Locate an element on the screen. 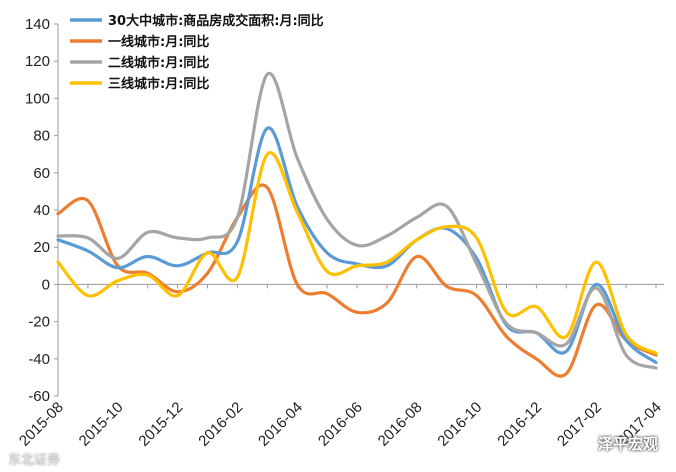 This screenshot has height=472, width=676. x-tick-label: 2015-08 is located at coordinates (41, 424).